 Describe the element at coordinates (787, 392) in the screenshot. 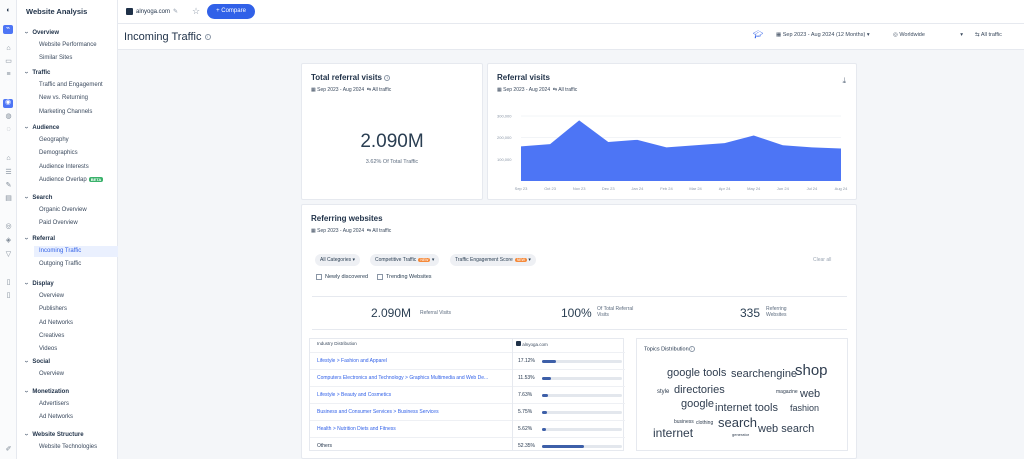

I see `topic-word: magazine` at that location.